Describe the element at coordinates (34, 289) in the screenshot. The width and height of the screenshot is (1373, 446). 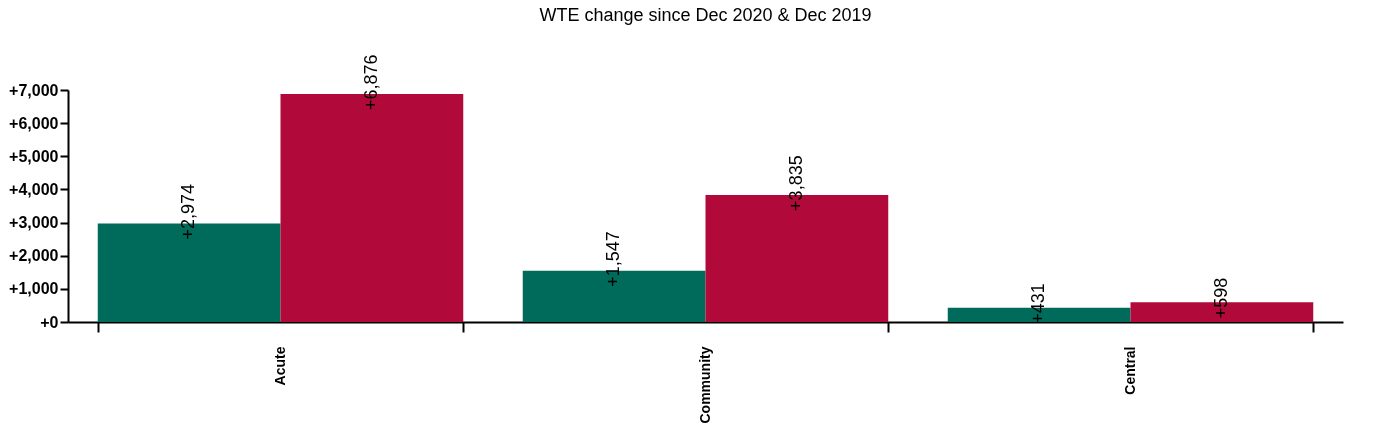
I see `y-tick-label: +1,000` at that location.